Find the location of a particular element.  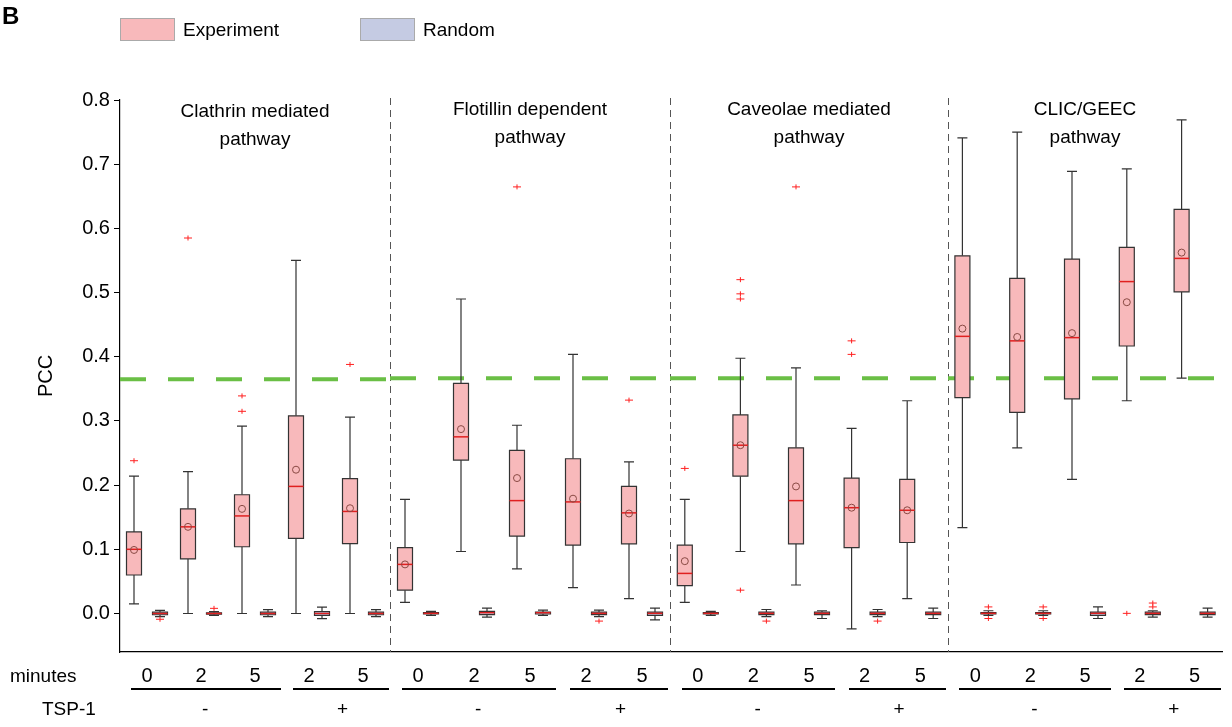

y-tick-label: 0.6 is located at coordinates (96, 226).